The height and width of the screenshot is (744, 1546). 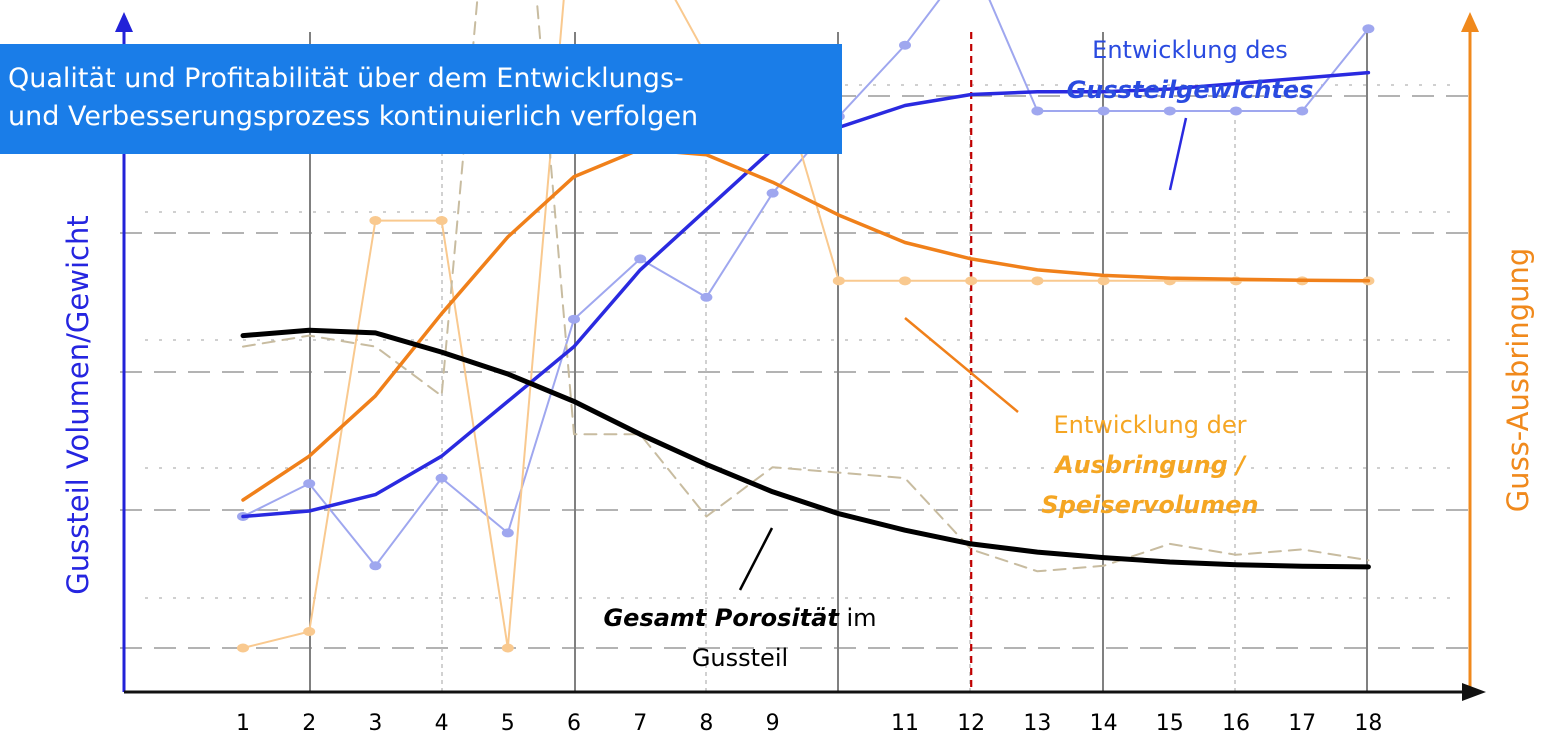 I want to click on yield-annotation-line-2: Ausbringung /, so click(x=1150, y=465).